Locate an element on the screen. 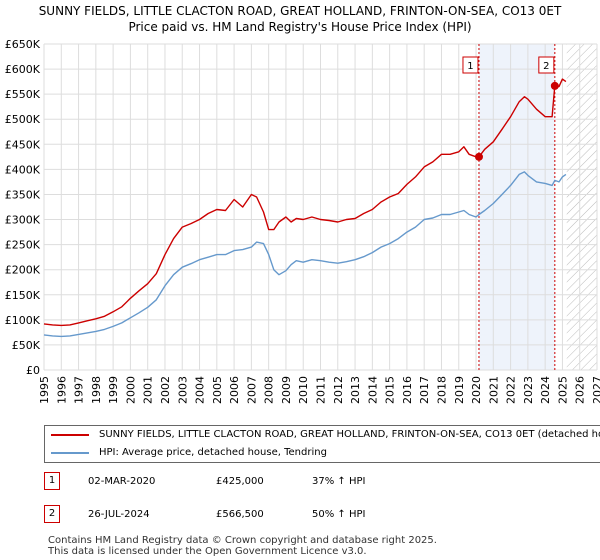  x-tick-label: 1995 is located at coordinates (44, 390).